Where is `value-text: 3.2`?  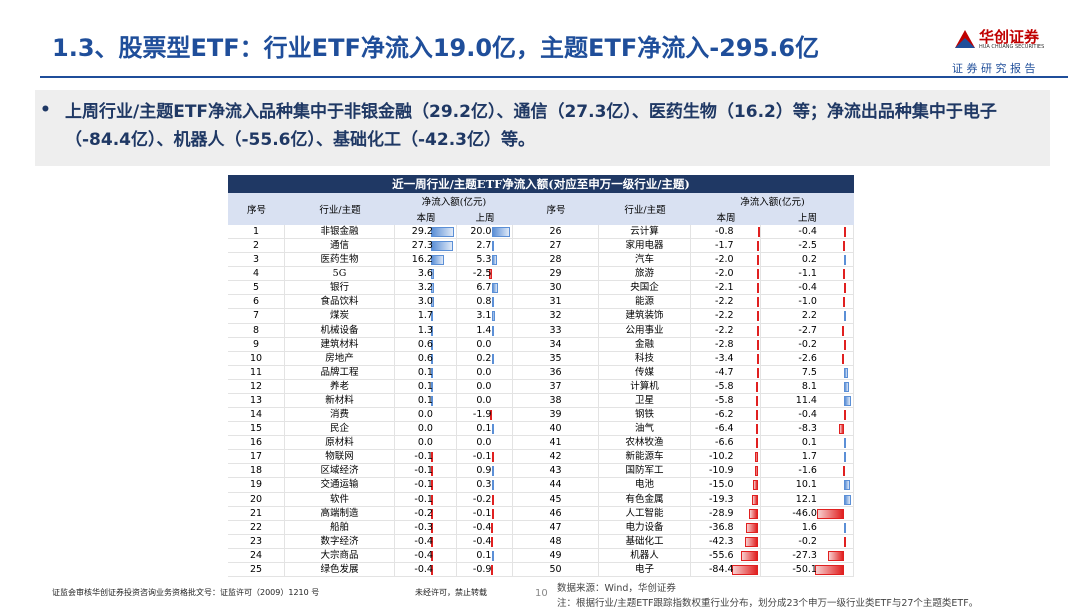 value-text: 3.2 is located at coordinates (425, 288).